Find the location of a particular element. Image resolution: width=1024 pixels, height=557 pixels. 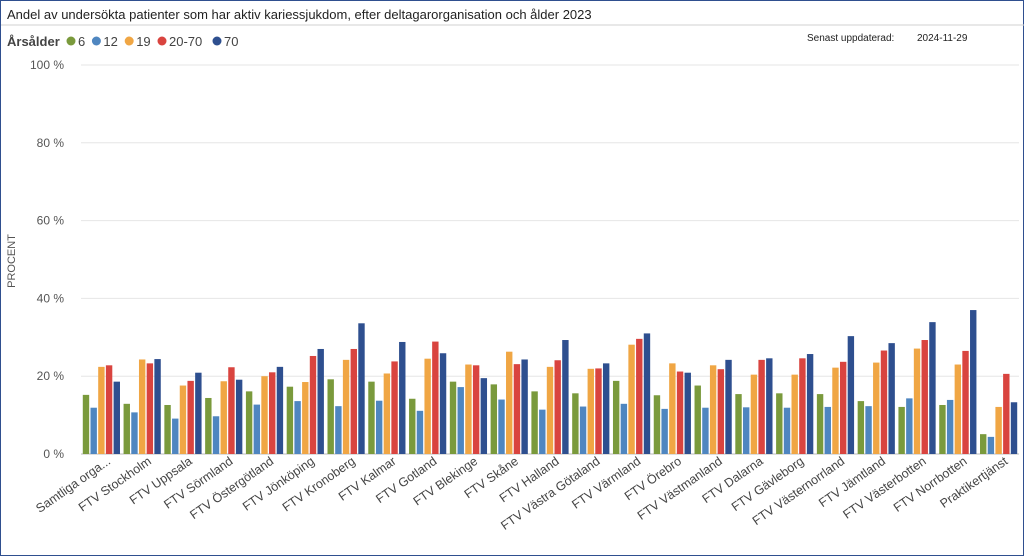

bar: FTV Örebro — 70: 20.9 is located at coordinates (687, 413).